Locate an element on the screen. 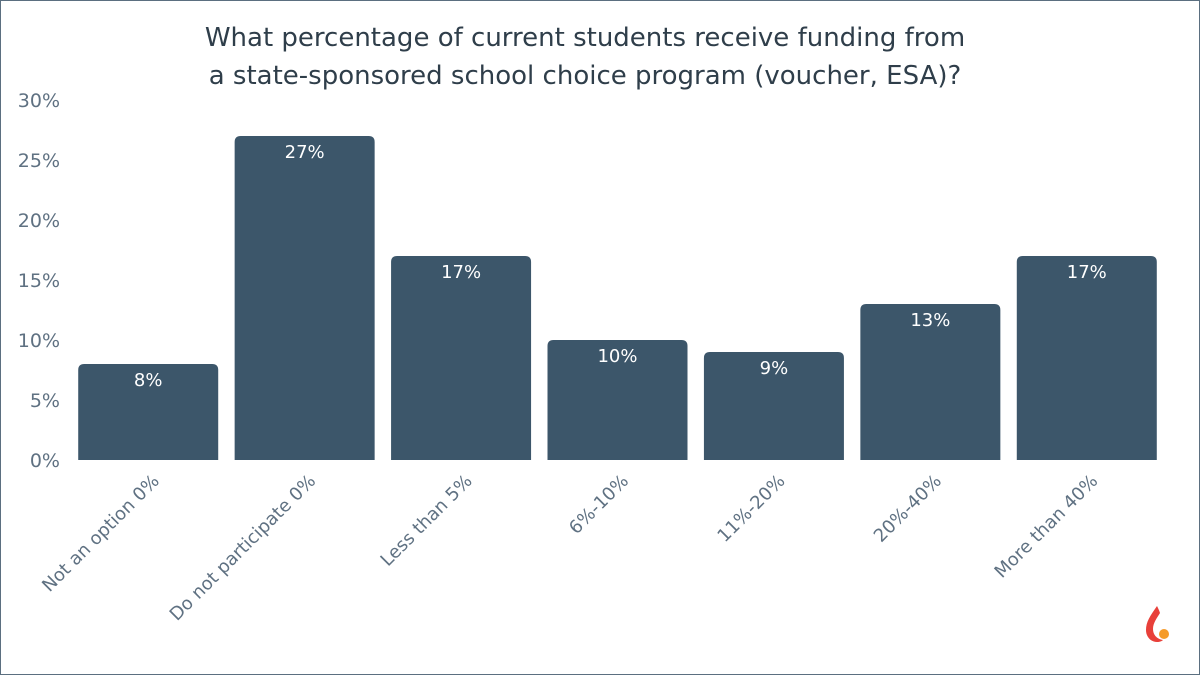 This screenshot has height=675, width=1200. x-tick-label: 6%-10% is located at coordinates (599, 505).